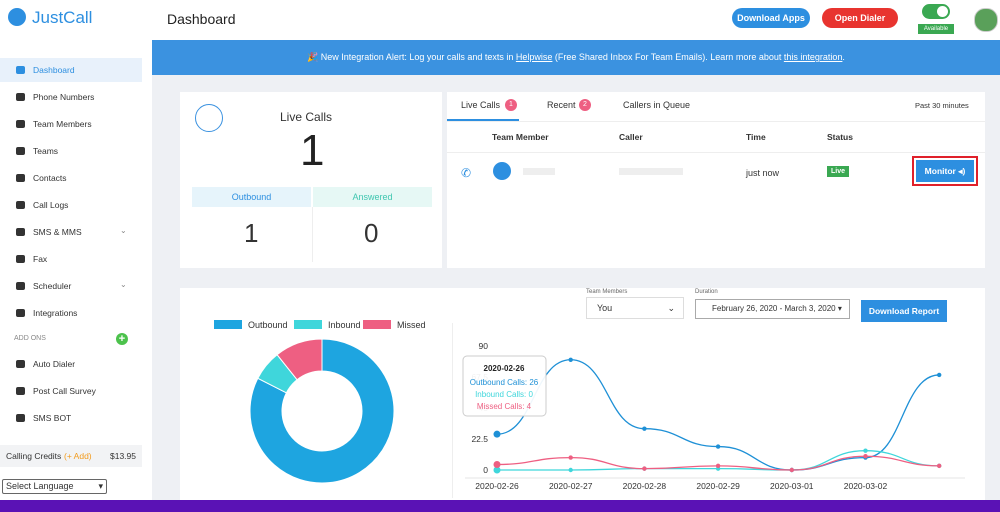  What do you see at coordinates (840, 137) in the screenshot?
I see `column-header: Status` at bounding box center [840, 137].